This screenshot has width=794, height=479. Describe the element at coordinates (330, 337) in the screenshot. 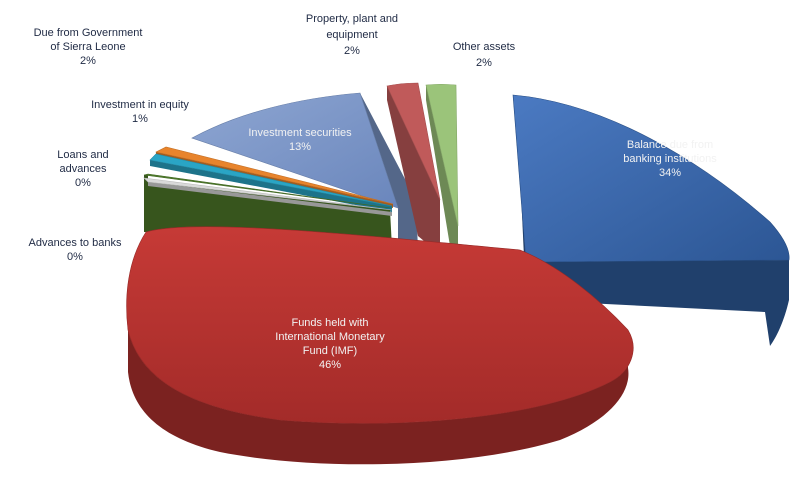

I see `slice-name-line: International Monetary` at that location.